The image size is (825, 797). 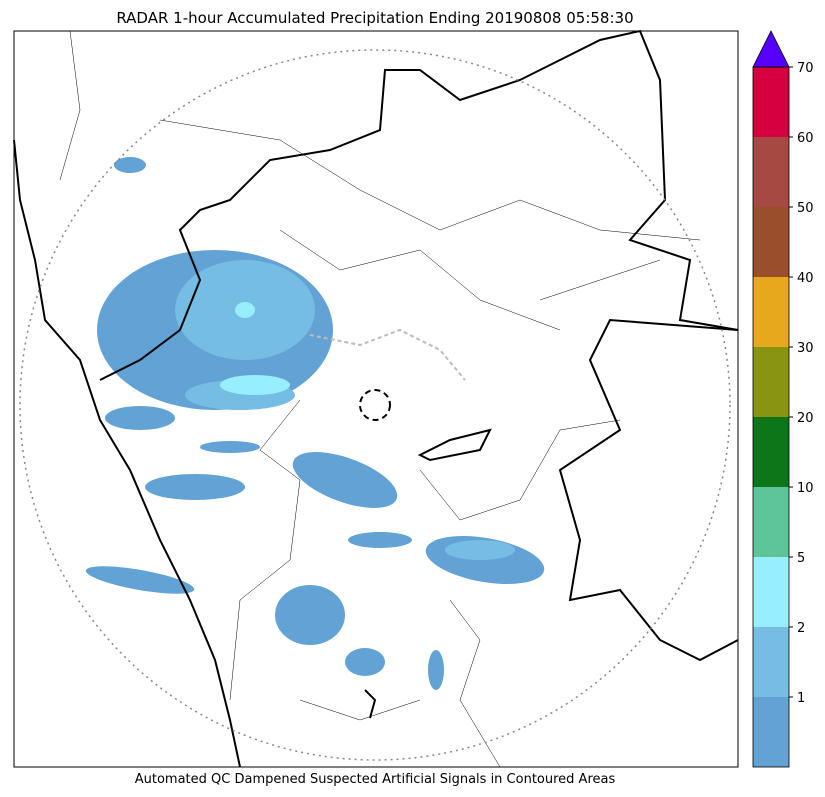 What do you see at coordinates (805, 278) in the screenshot?
I see `colorbar-tick-label: 40` at bounding box center [805, 278].